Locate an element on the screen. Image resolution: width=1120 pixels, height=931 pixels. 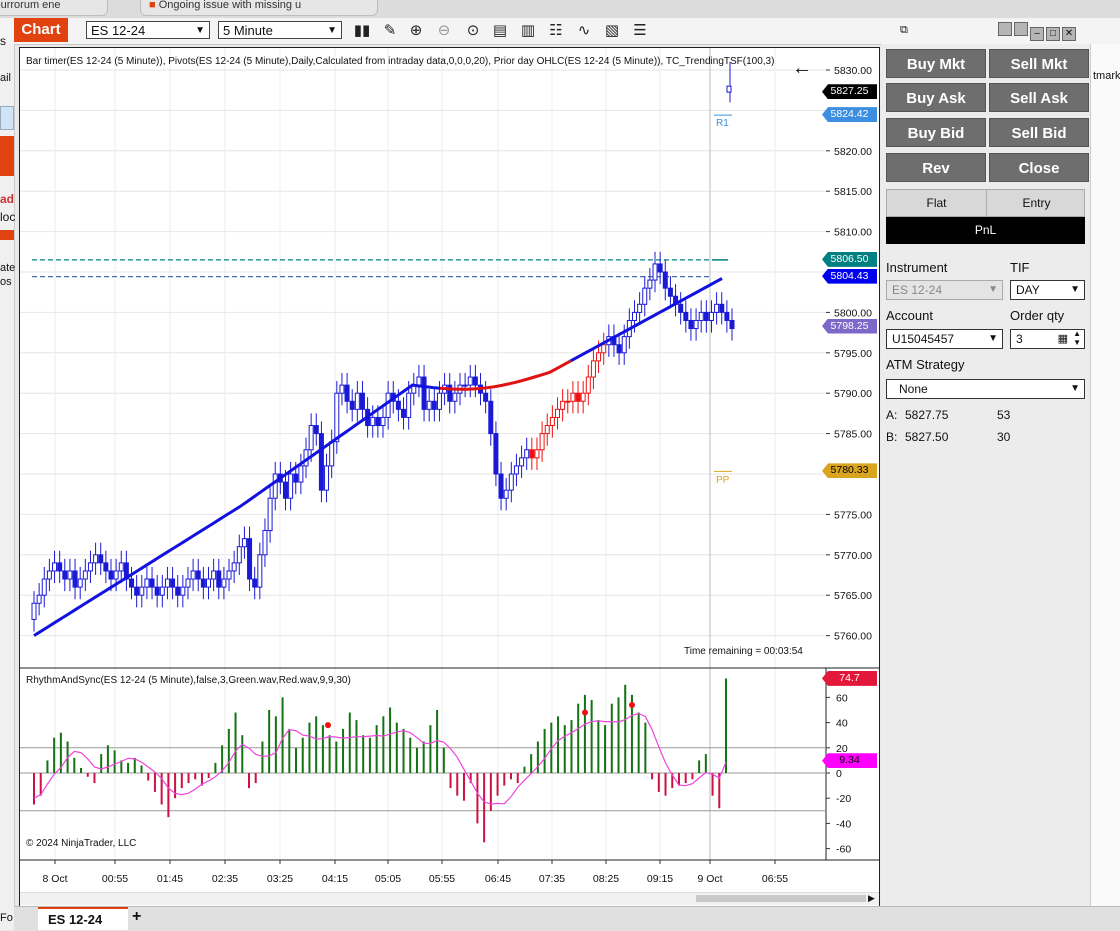
edge-text: tmark is located at coordinates (1106, 76).